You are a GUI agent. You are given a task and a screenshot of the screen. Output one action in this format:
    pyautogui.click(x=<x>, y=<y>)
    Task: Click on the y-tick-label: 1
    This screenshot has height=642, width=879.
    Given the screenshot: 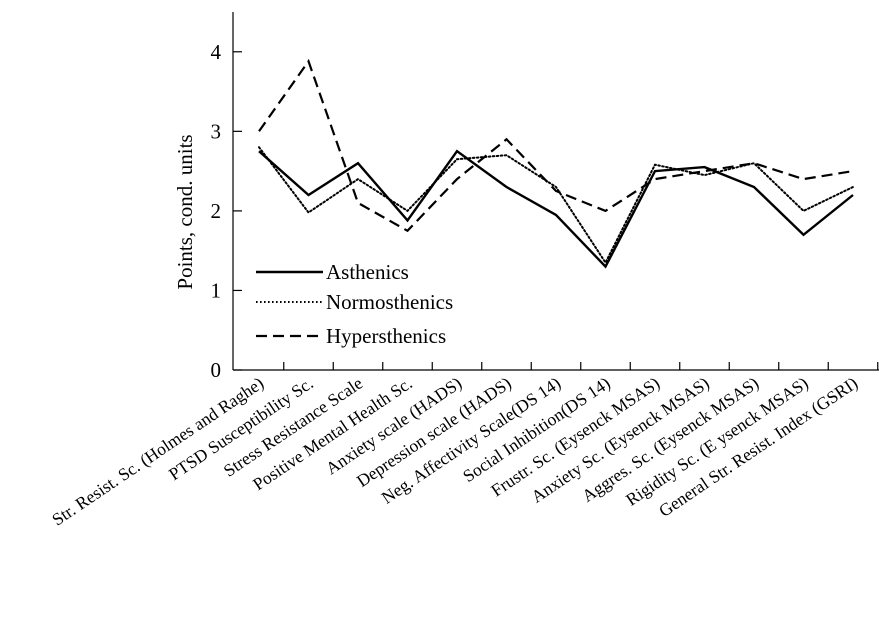 What is the action you would take?
    pyautogui.click(x=216, y=290)
    